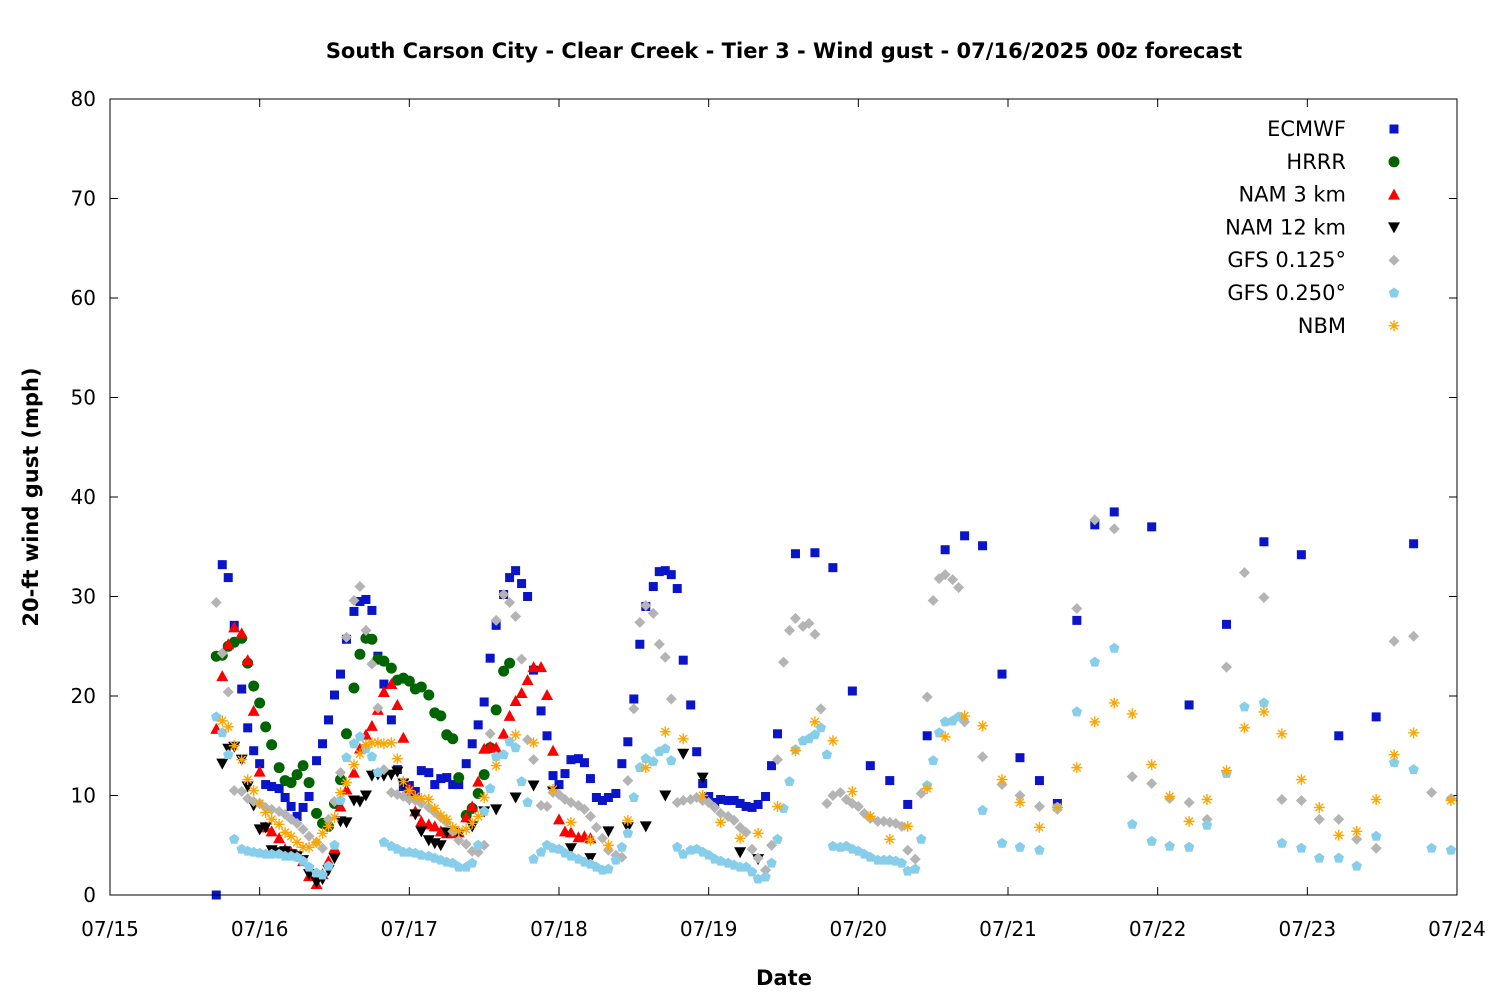  I want to click on legend-marker, so click(1394, 162).